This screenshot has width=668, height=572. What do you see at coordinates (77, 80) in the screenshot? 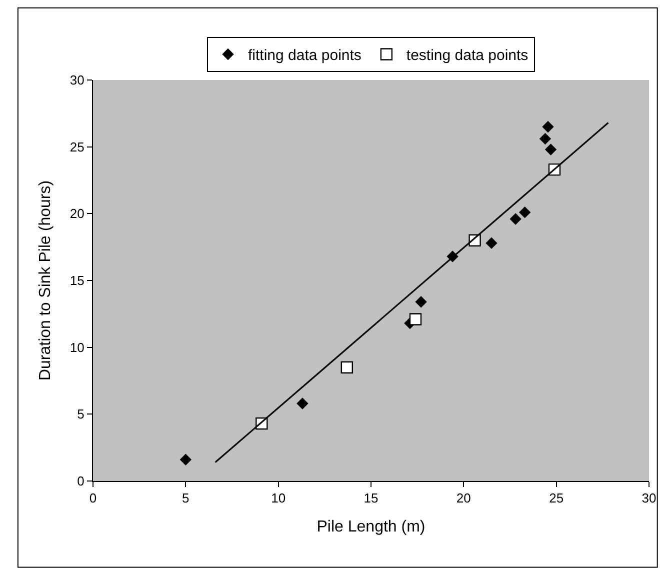
I see `y-tick-label: 30` at bounding box center [77, 80].